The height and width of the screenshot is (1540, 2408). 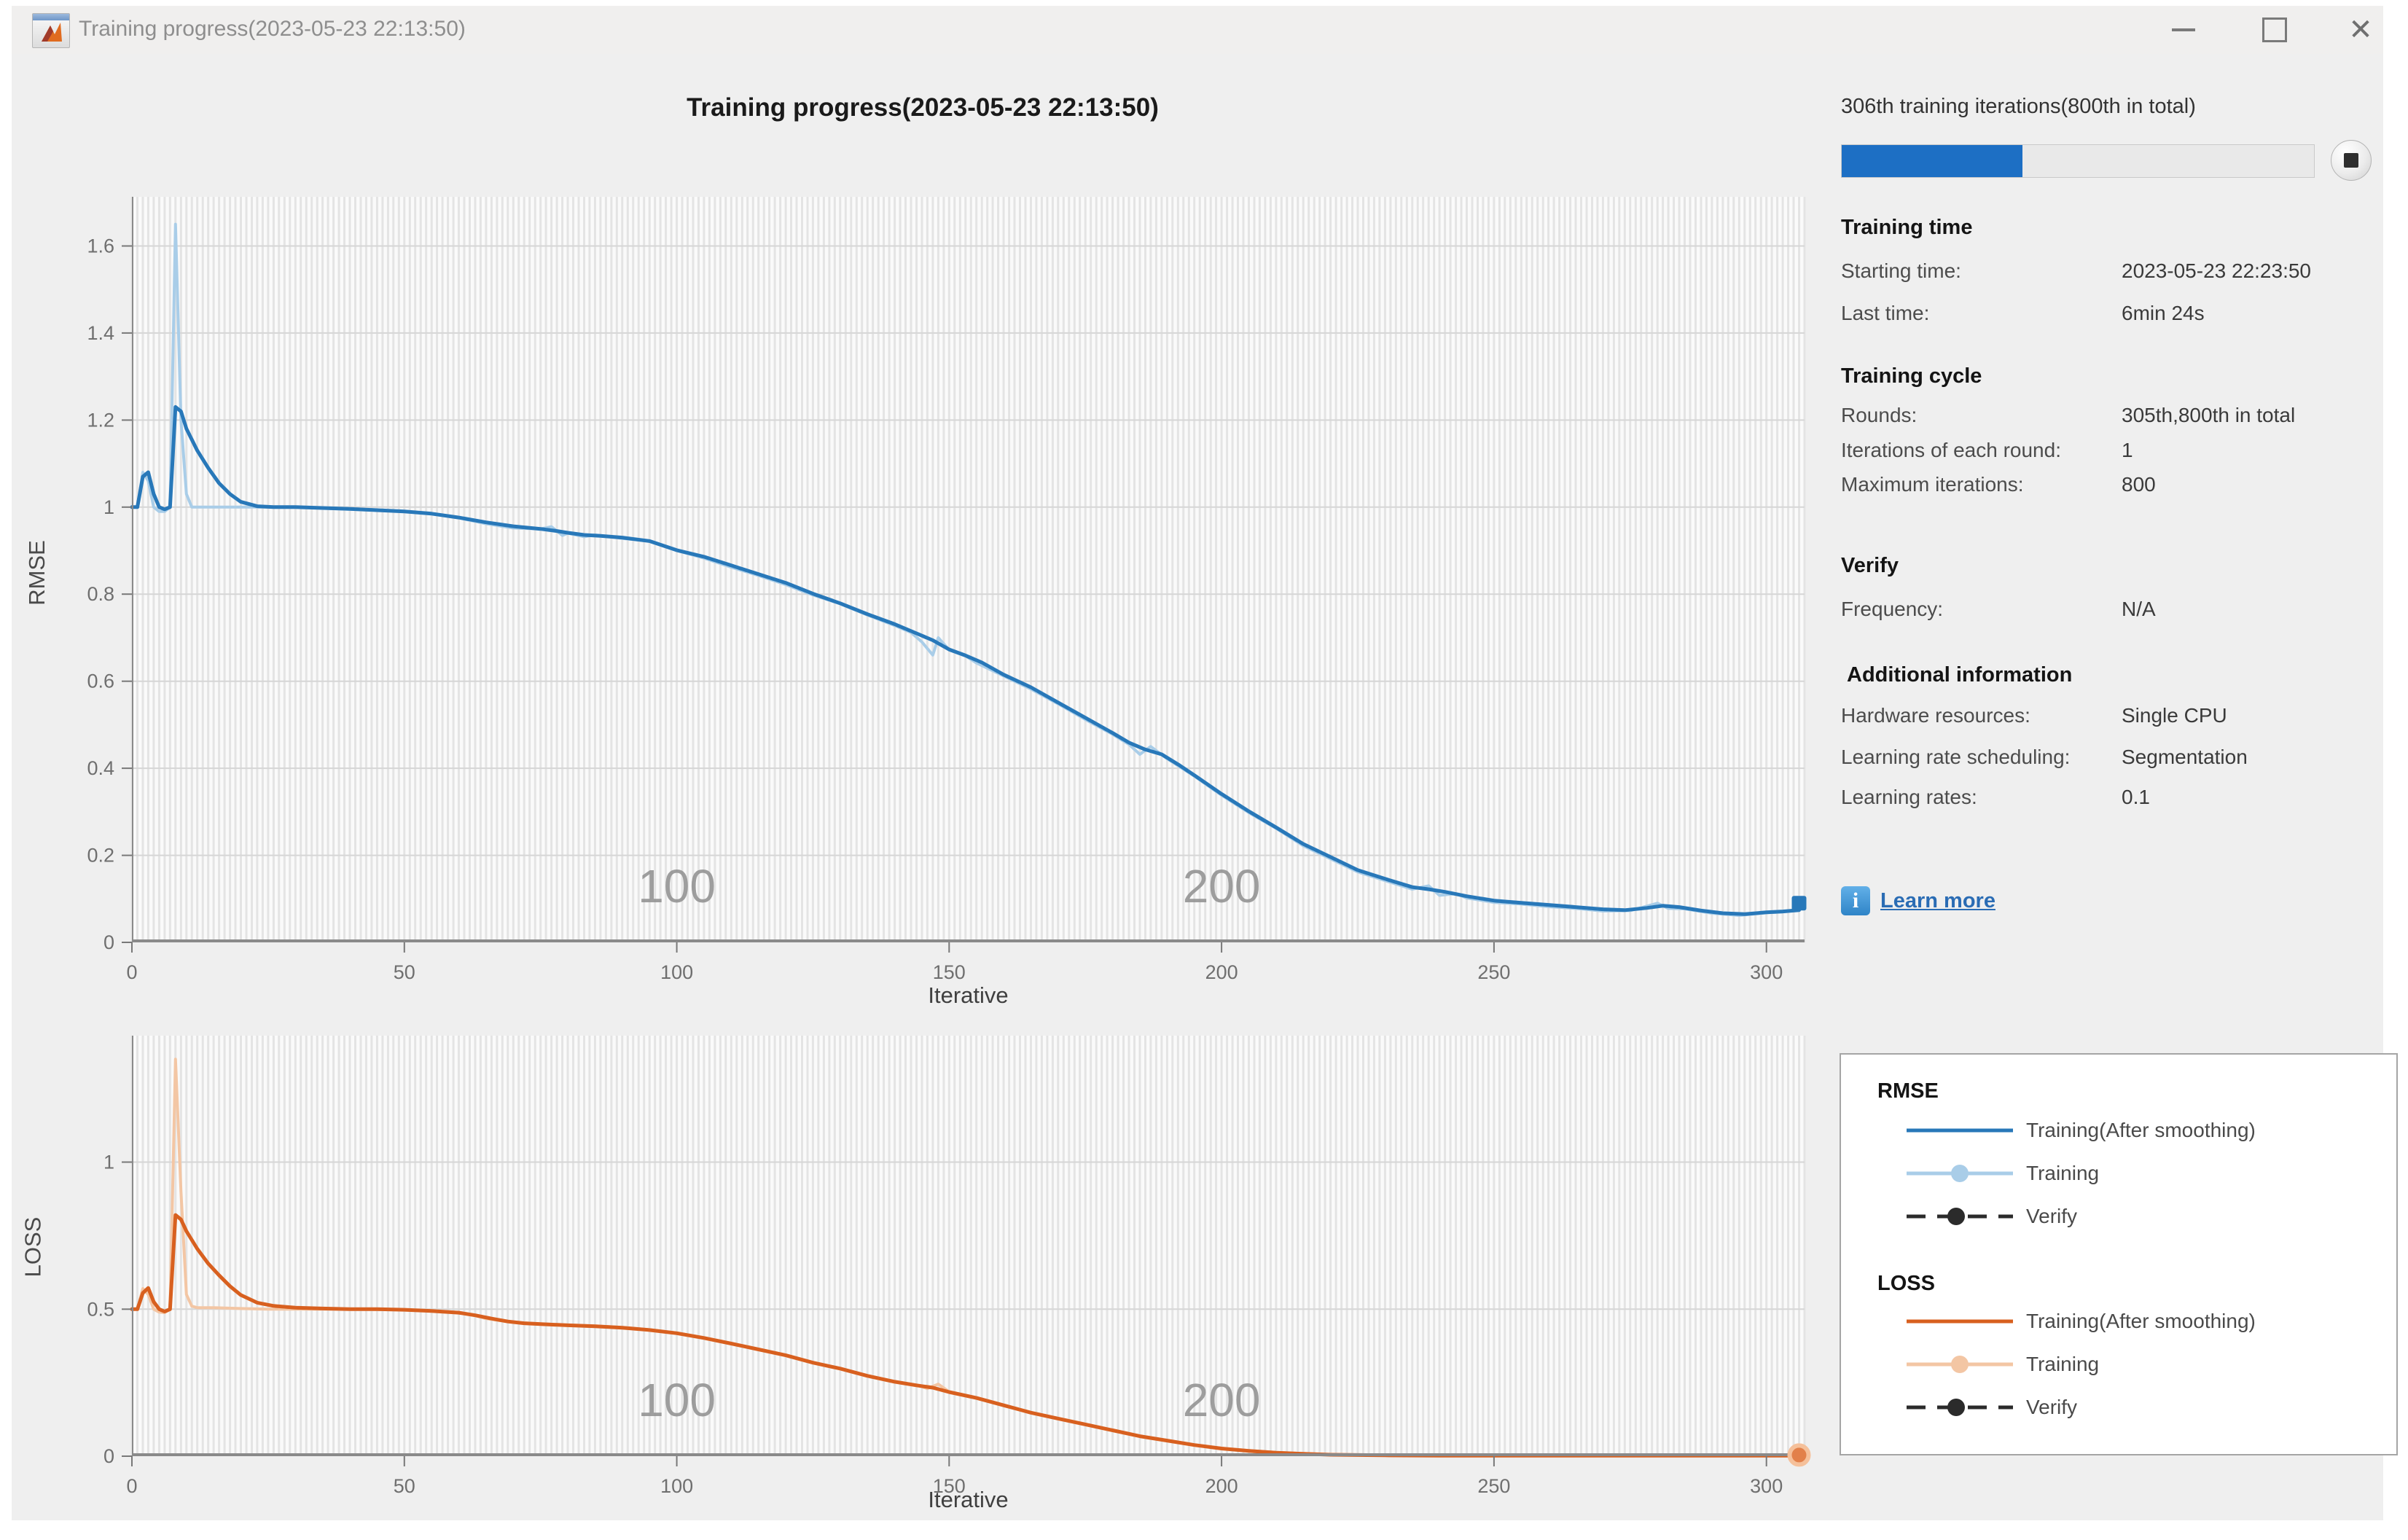 I want to click on legend-item-rmse-verify: Verify, so click(x=1991, y=1216).